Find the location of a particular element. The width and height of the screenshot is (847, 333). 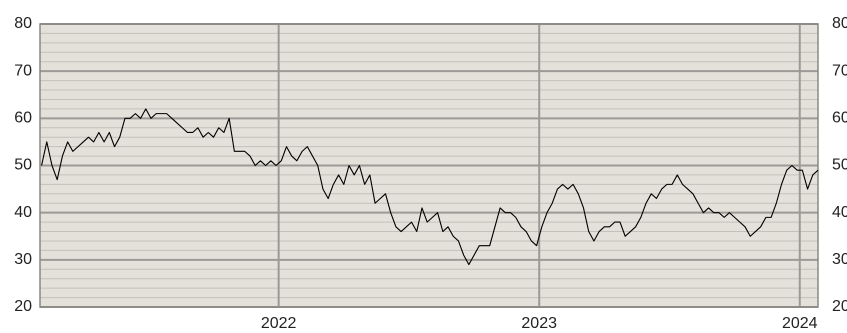

y-tick-label: 80 is located at coordinates (23, 23).